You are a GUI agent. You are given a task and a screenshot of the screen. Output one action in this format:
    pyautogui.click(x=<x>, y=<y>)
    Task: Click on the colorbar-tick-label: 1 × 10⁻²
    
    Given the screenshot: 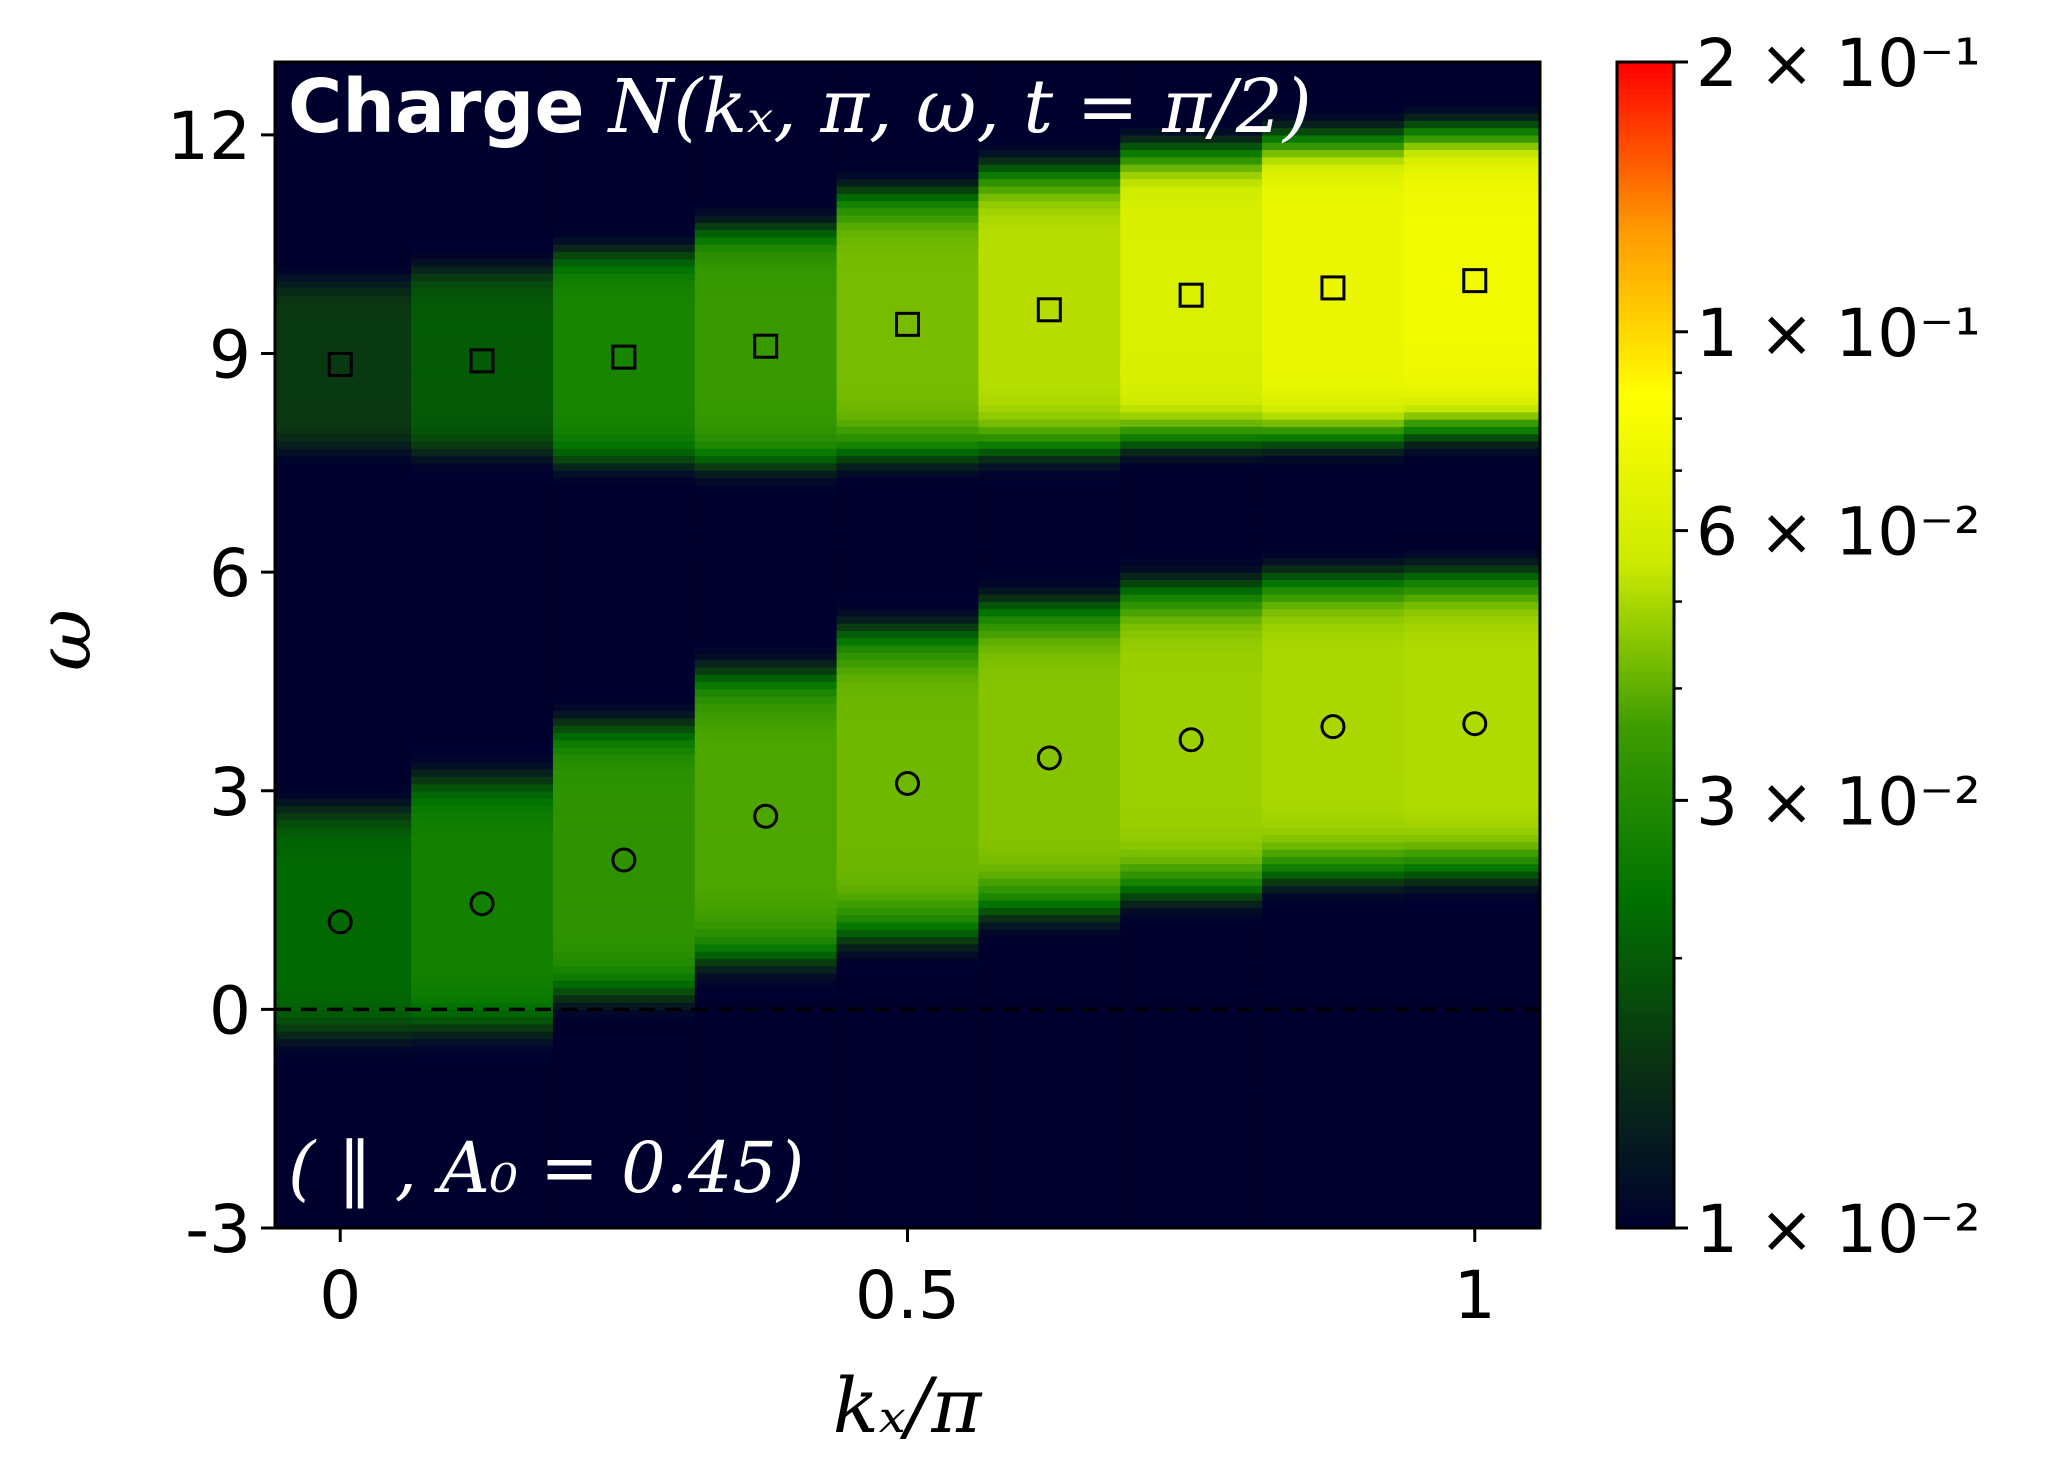 What is the action you would take?
    pyautogui.click(x=1838, y=1229)
    